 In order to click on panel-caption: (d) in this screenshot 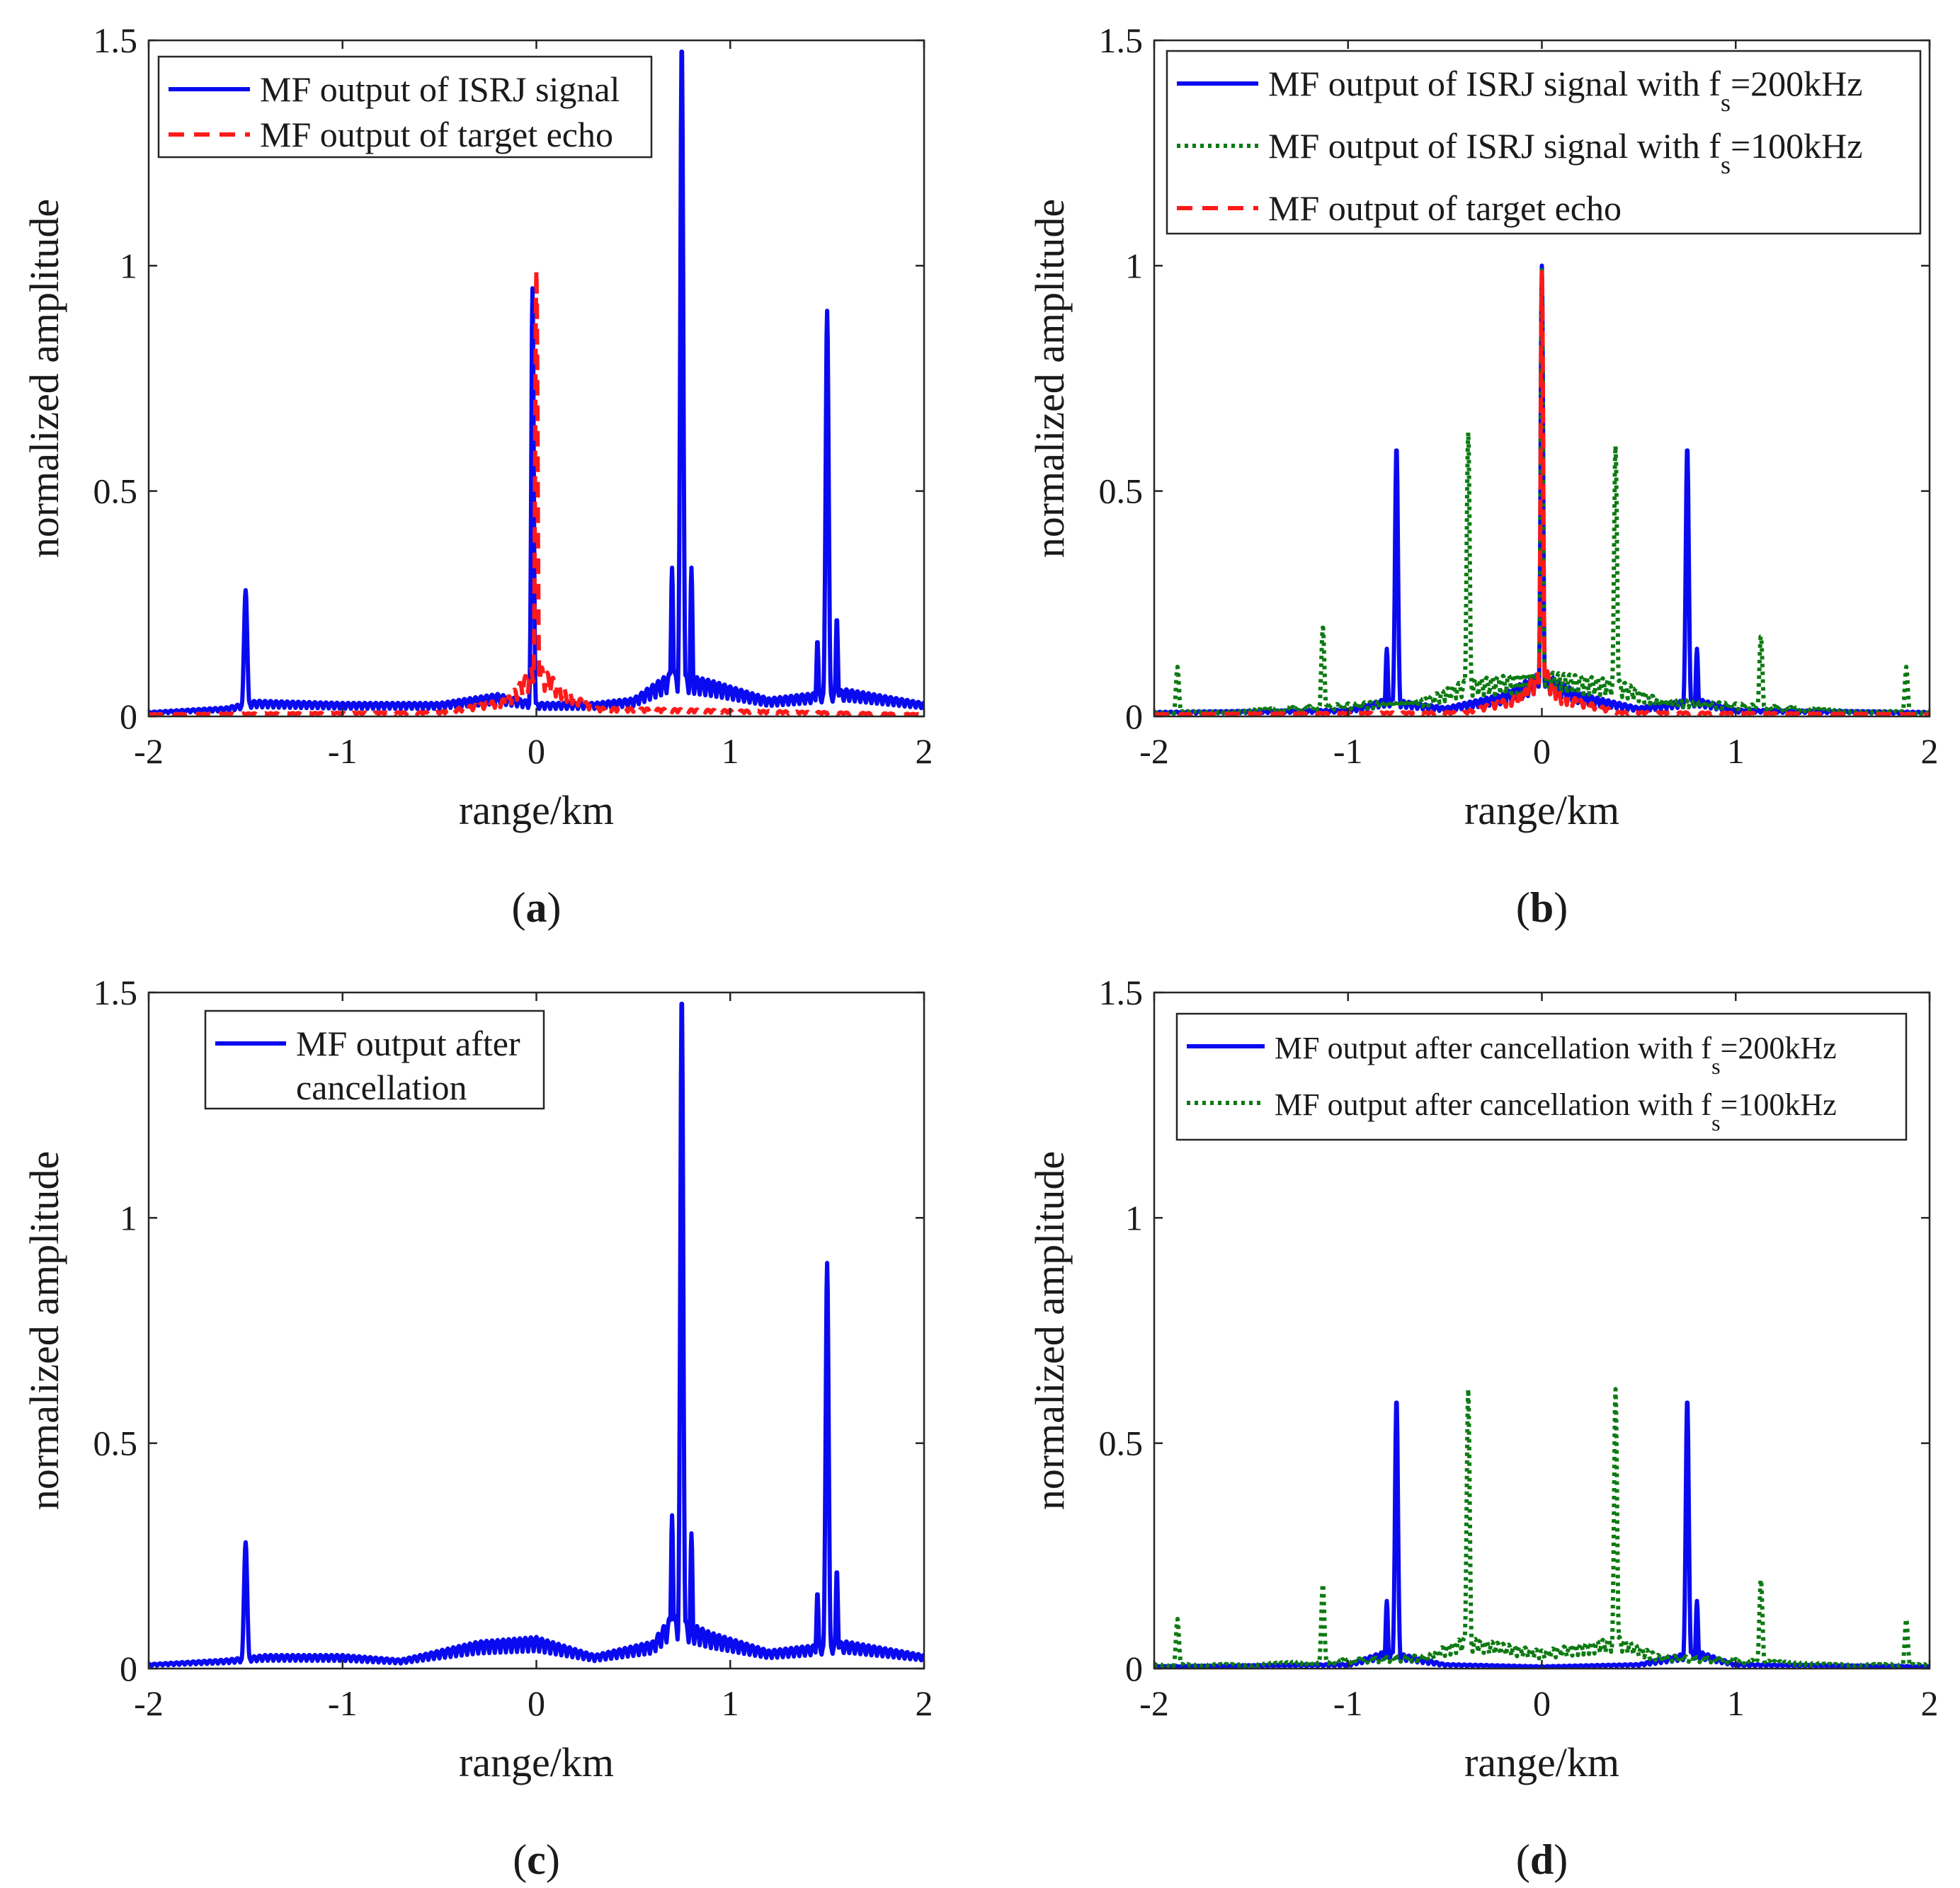, I will do `click(1542, 1859)`.